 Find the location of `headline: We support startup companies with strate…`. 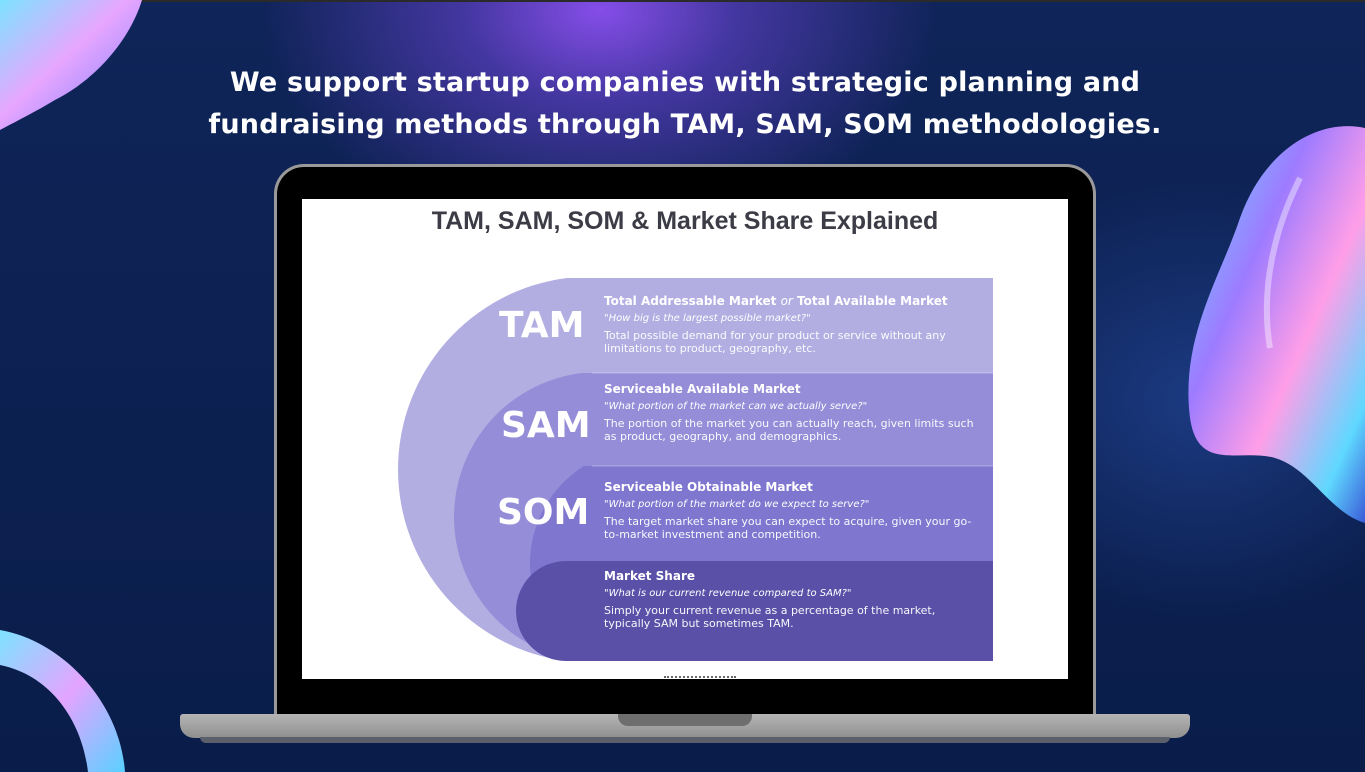

headline: We support startup companies with strate… is located at coordinates (685, 104).